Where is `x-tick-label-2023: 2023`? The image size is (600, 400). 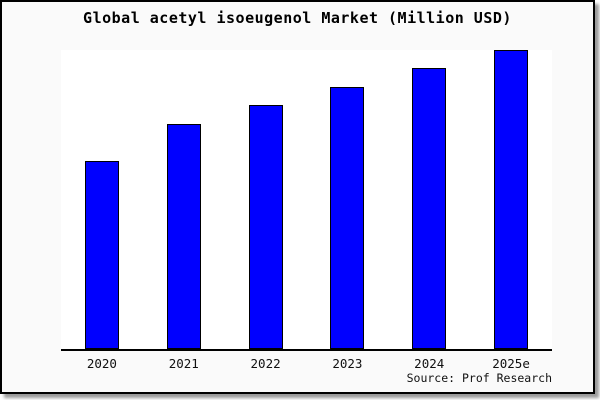
x-tick-label-2023: 2023 is located at coordinates (347, 363).